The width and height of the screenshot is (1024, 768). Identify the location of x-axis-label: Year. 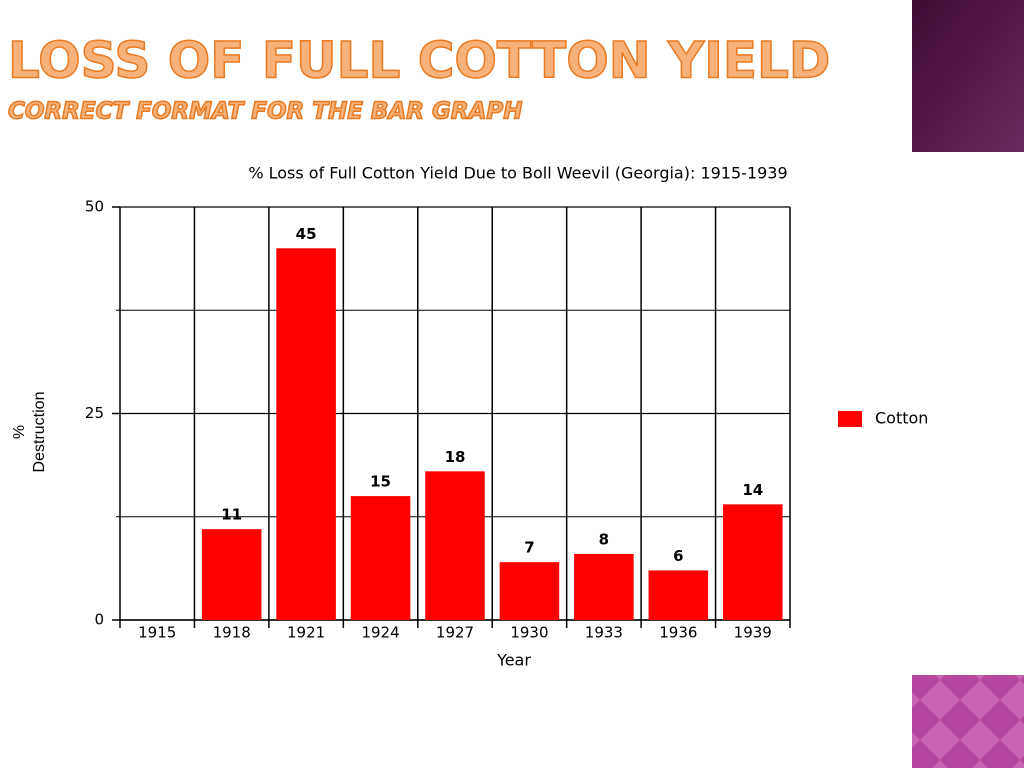
(513, 660).